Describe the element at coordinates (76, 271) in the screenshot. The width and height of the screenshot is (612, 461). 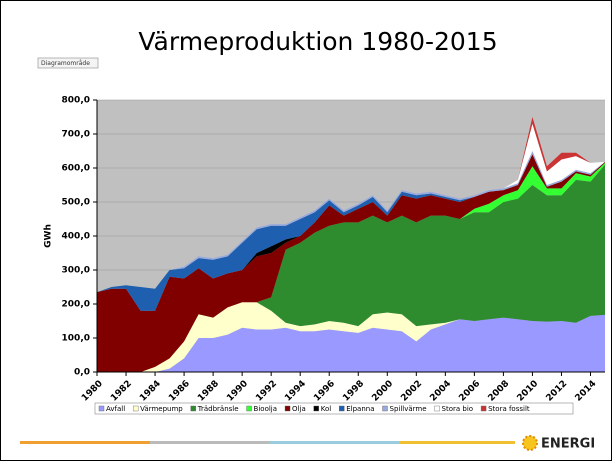
I see `y-tick-label: 300,0` at that location.